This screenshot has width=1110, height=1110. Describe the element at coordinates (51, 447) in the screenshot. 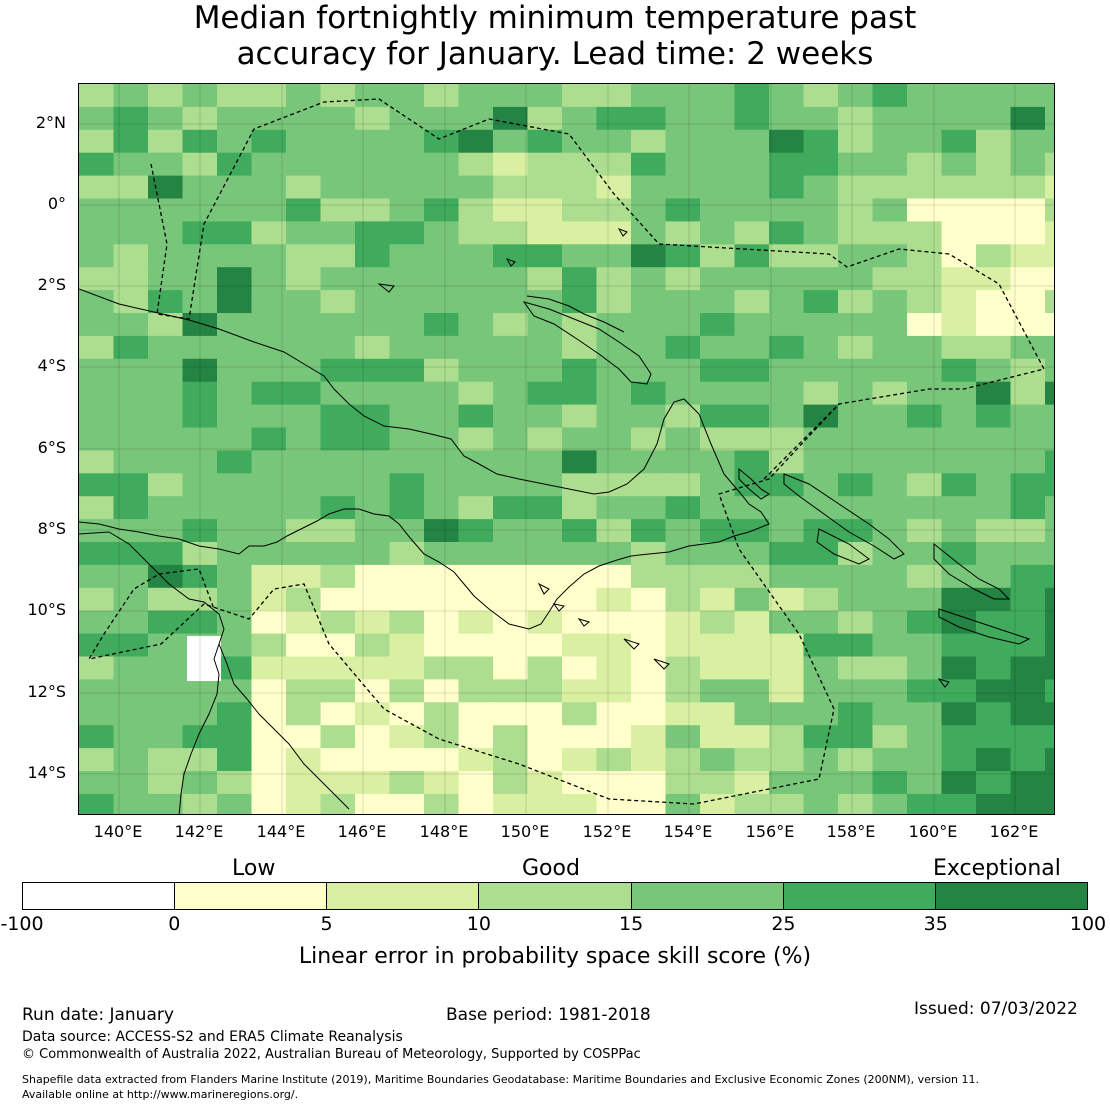

I see `latitude-tick-label: 6°S` at that location.